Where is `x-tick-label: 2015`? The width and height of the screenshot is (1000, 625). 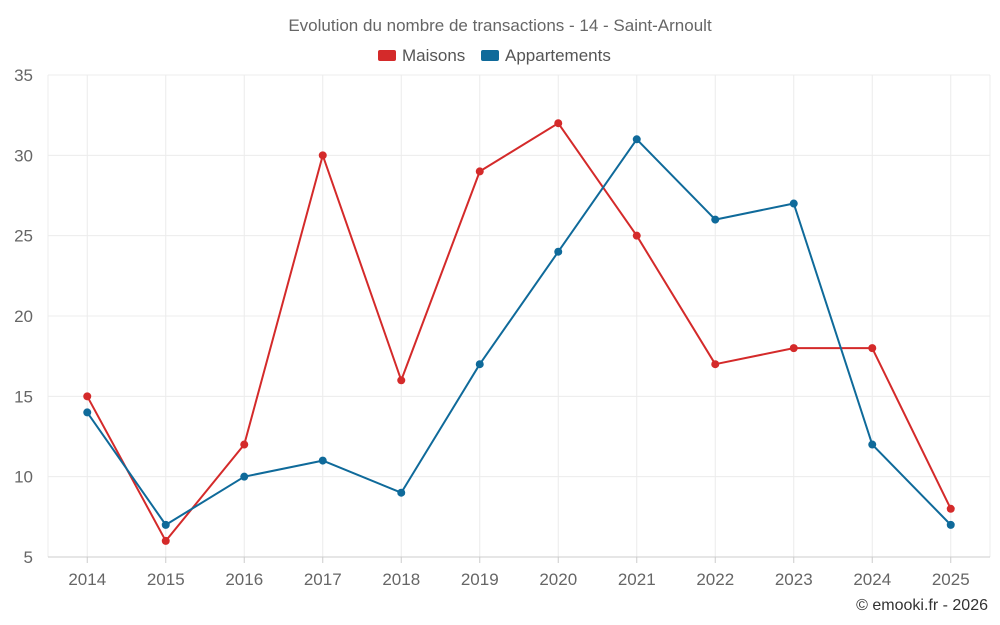 x-tick-label: 2015 is located at coordinates (166, 579).